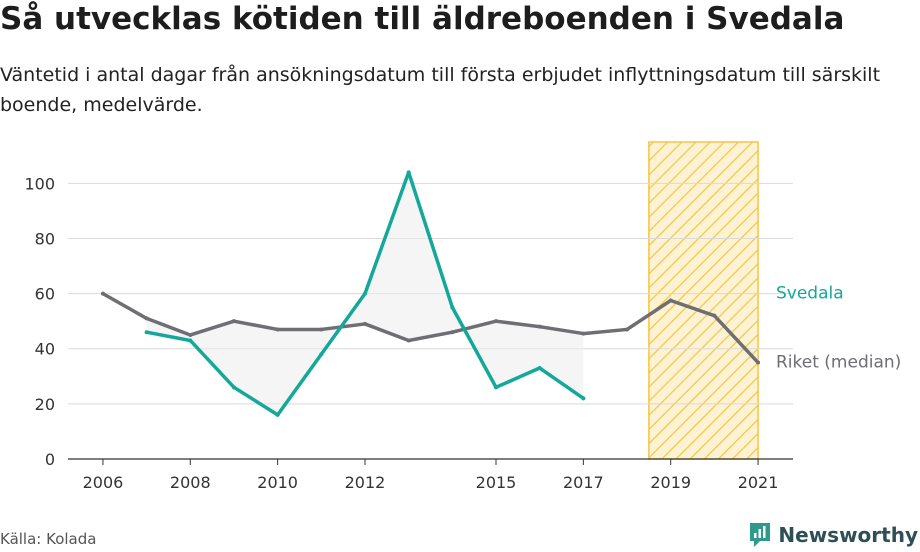  What do you see at coordinates (760, 535) in the screenshot?
I see `newsworthy-logo-icon` at bounding box center [760, 535].